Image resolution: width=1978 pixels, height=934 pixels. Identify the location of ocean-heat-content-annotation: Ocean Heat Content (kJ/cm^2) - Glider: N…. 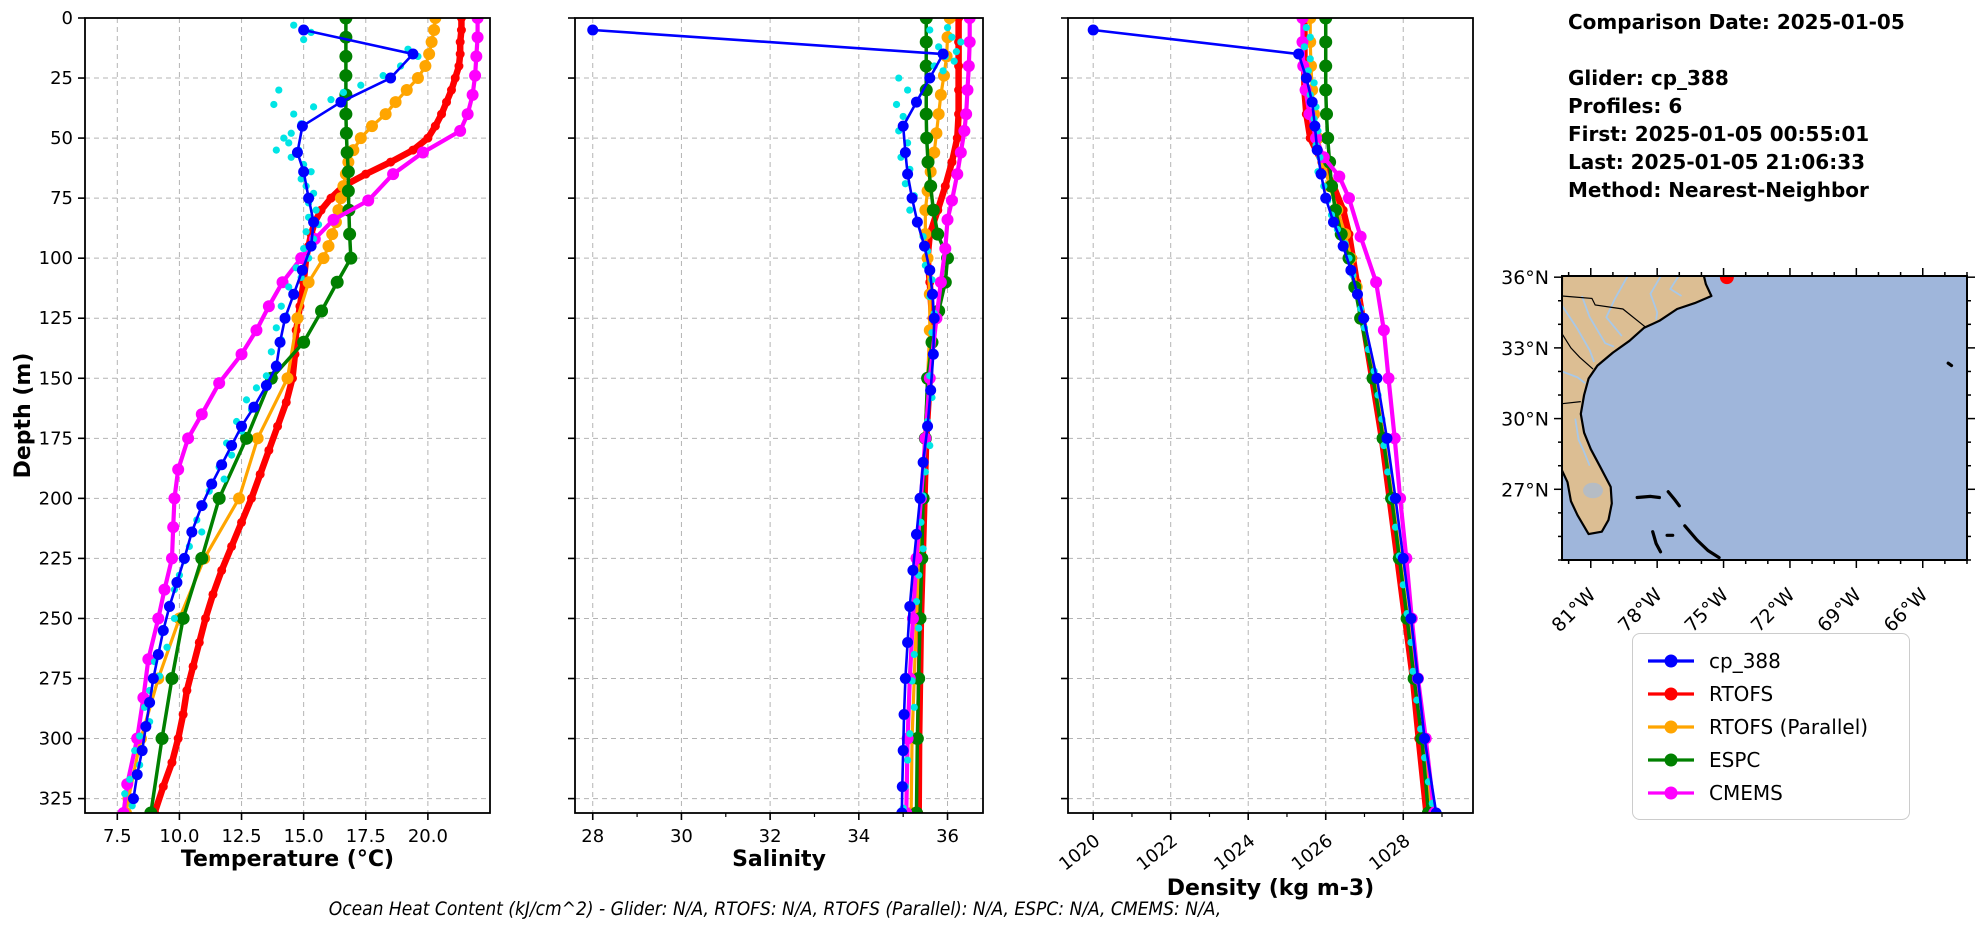
(775, 909).